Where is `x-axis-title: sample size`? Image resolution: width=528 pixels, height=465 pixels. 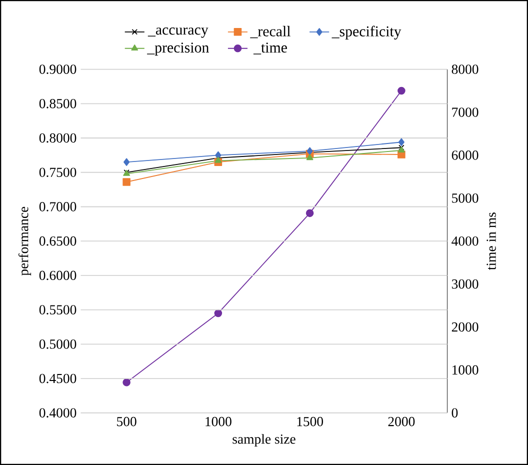
x-axis-title: sample size is located at coordinates (264, 440).